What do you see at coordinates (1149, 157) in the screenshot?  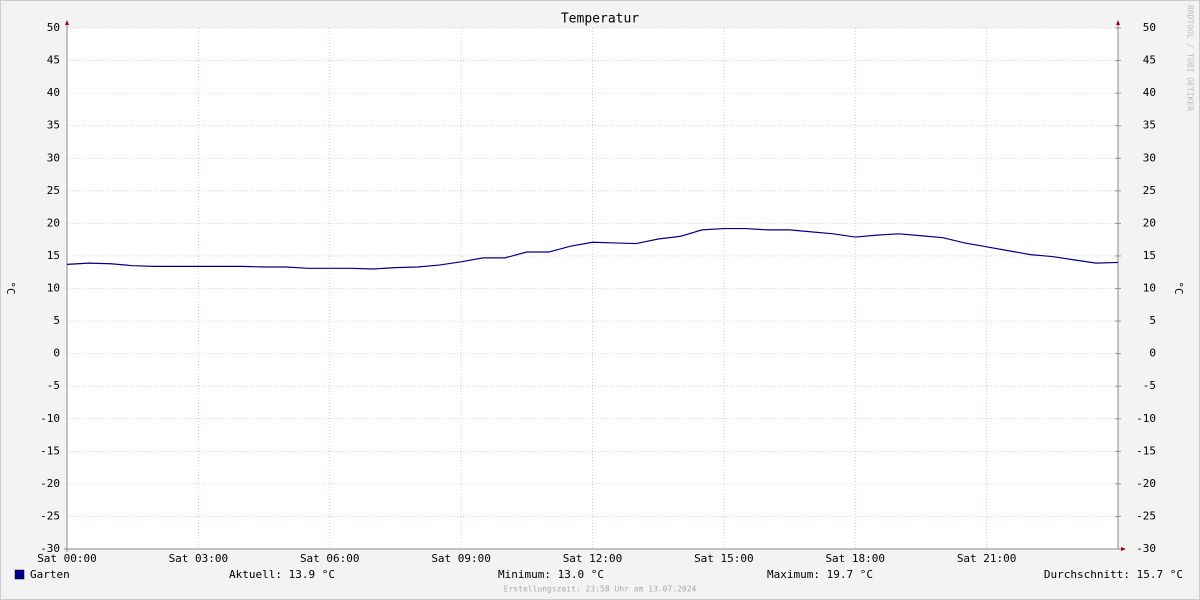 I see `y2-tick-label: 30` at bounding box center [1149, 157].